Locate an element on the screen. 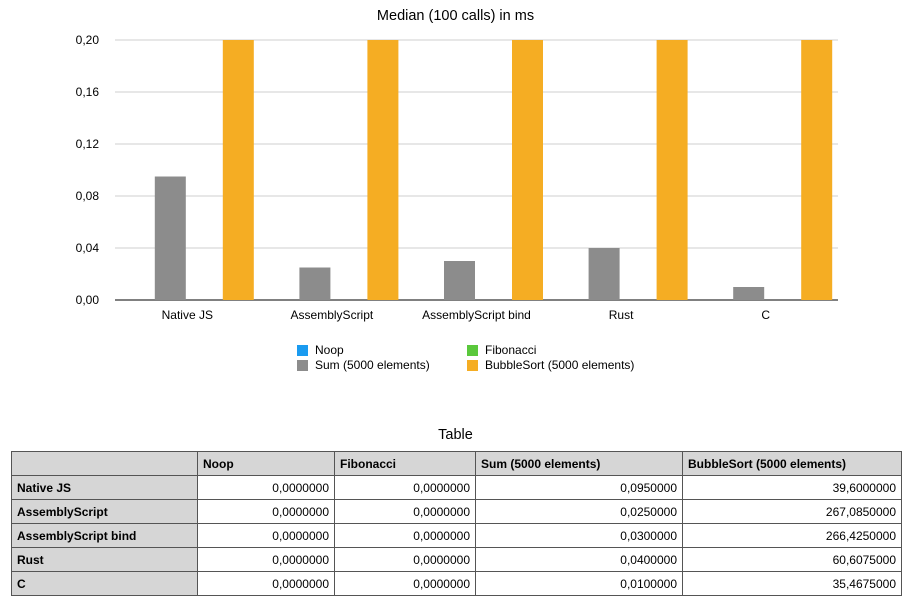  cell-sum: 0,0250000 is located at coordinates (579, 511).